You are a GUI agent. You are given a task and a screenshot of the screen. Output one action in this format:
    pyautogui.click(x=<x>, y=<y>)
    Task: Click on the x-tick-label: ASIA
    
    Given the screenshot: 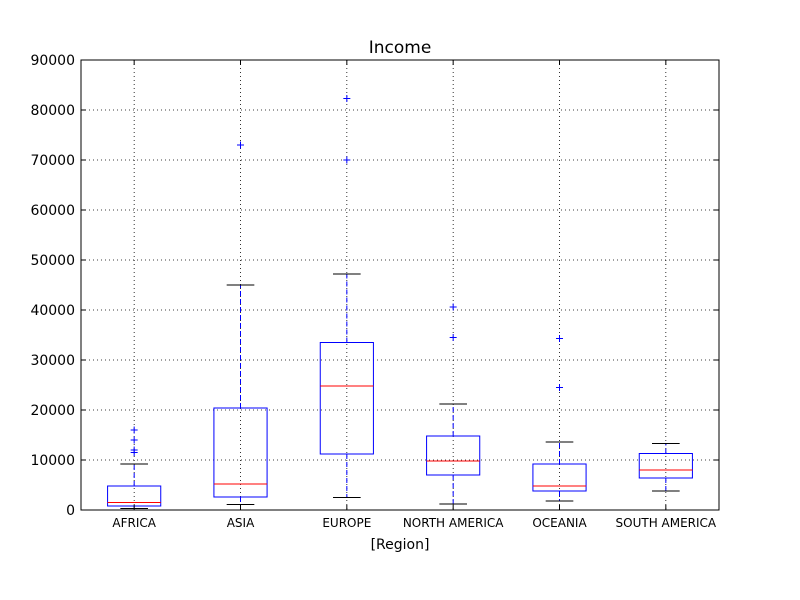 What is the action you would take?
    pyautogui.click(x=241, y=523)
    